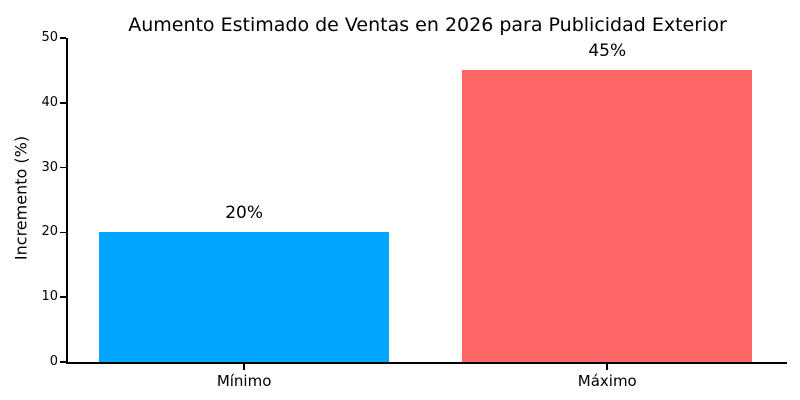 The height and width of the screenshot is (400, 800). What do you see at coordinates (244, 213) in the screenshot?
I see `bar-value-label: 20%` at bounding box center [244, 213].